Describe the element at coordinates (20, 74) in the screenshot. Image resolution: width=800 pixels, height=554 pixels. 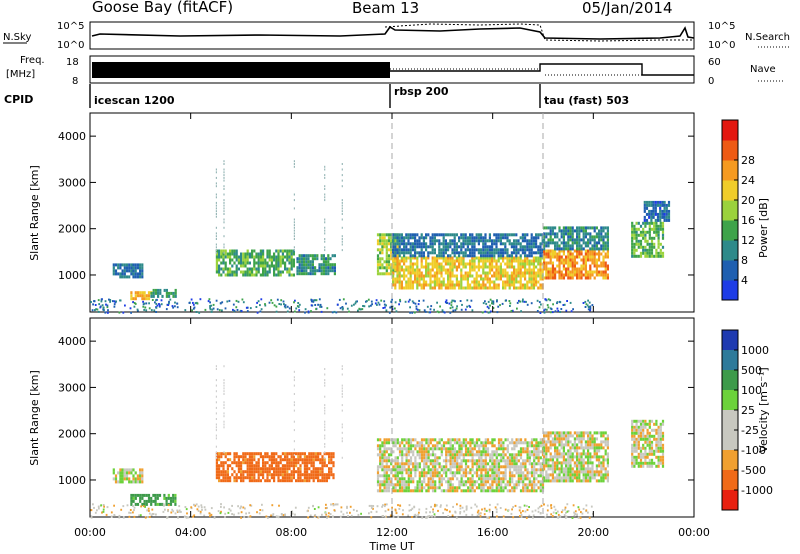
I see `freq-unit-label: [MHz]` at that location.